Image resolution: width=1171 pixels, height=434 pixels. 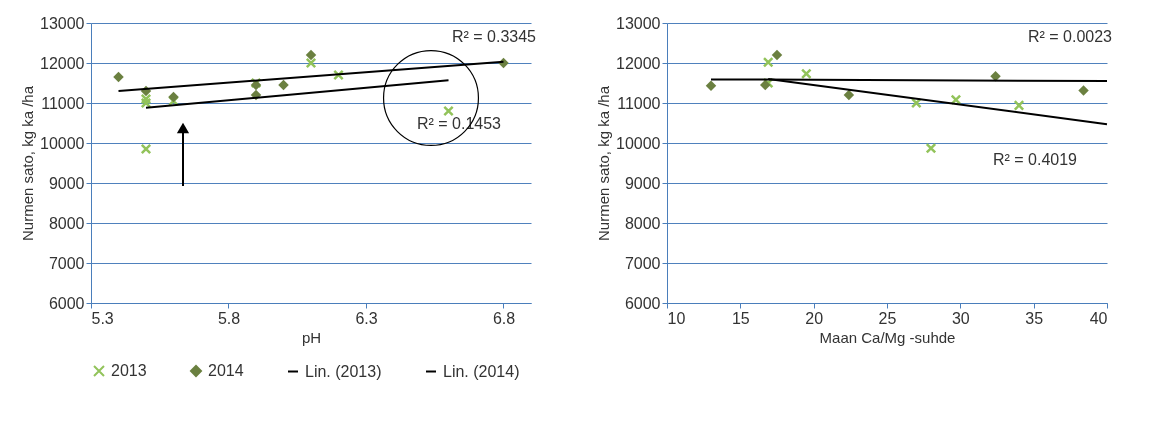 What do you see at coordinates (960, 318) in the screenshot?
I see `x-tick-label: 30` at bounding box center [960, 318].